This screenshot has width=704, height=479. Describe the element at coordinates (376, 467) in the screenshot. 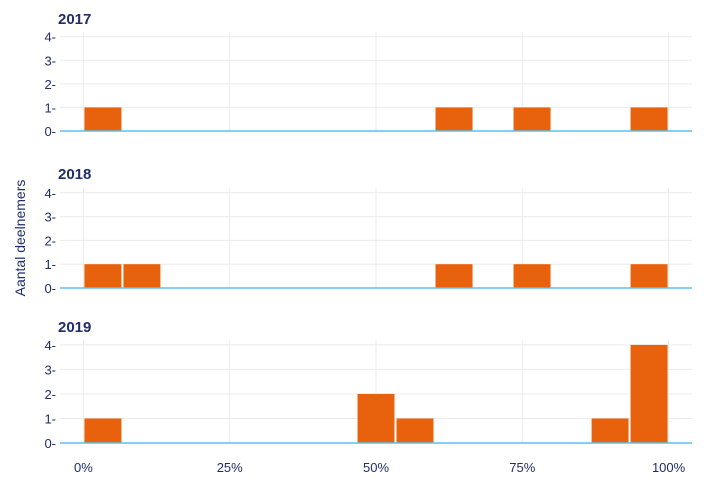

I see `x-tick-label: 50%` at that location.